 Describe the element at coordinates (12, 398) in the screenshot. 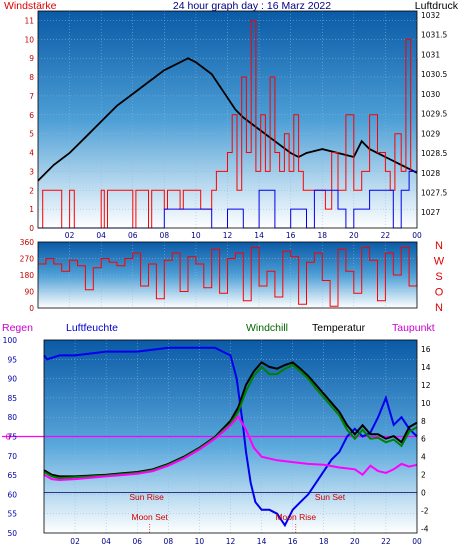

I see `humidity-tick-label: 85` at that location.